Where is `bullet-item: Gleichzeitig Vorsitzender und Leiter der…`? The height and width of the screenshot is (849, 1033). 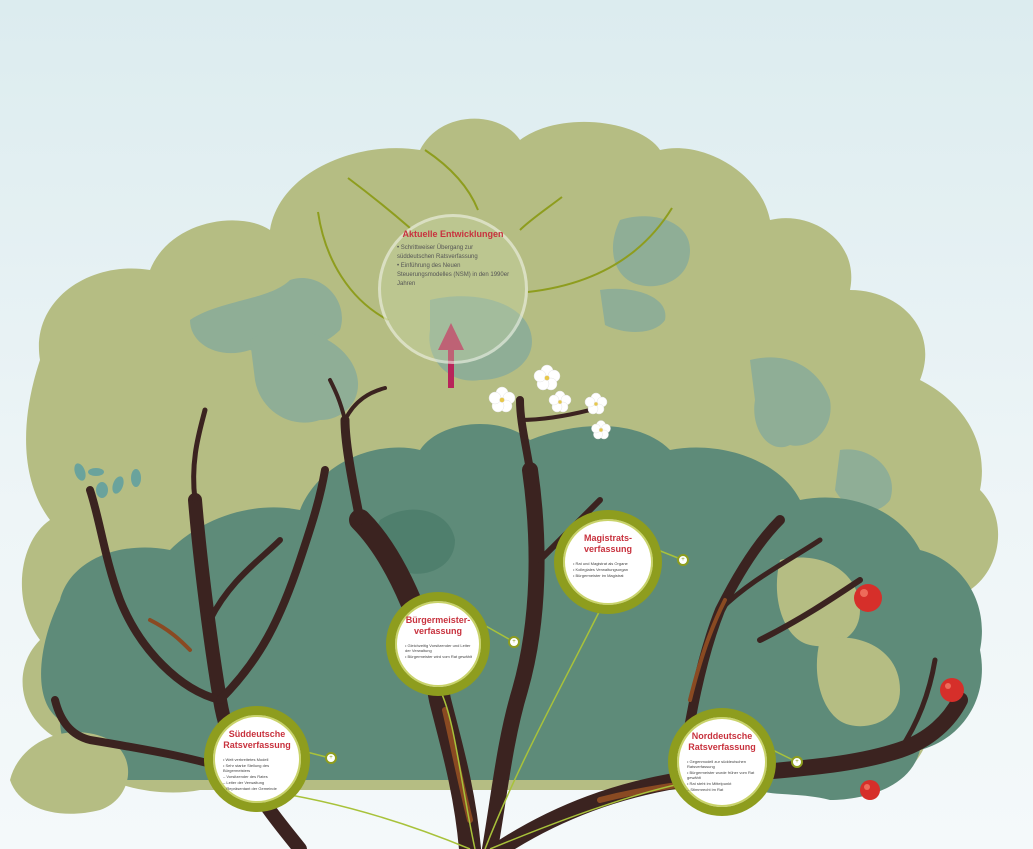
bullet-item: Gleichzeitig Vorsitzender und Leiter der… is located at coordinates (439, 648).